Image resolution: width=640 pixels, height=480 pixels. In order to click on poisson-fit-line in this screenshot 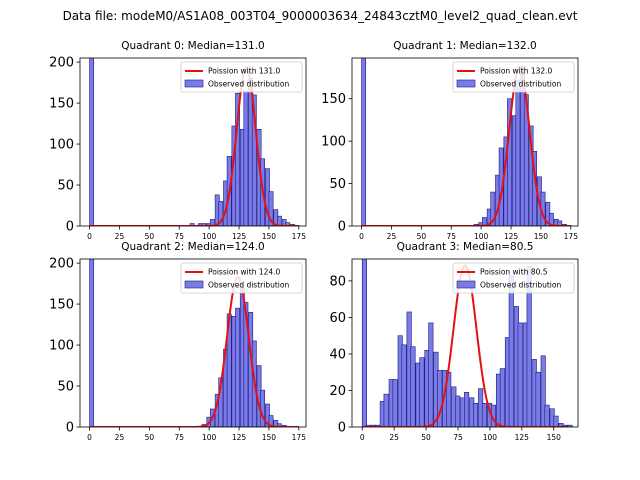, I will do `click(466, 146)`.